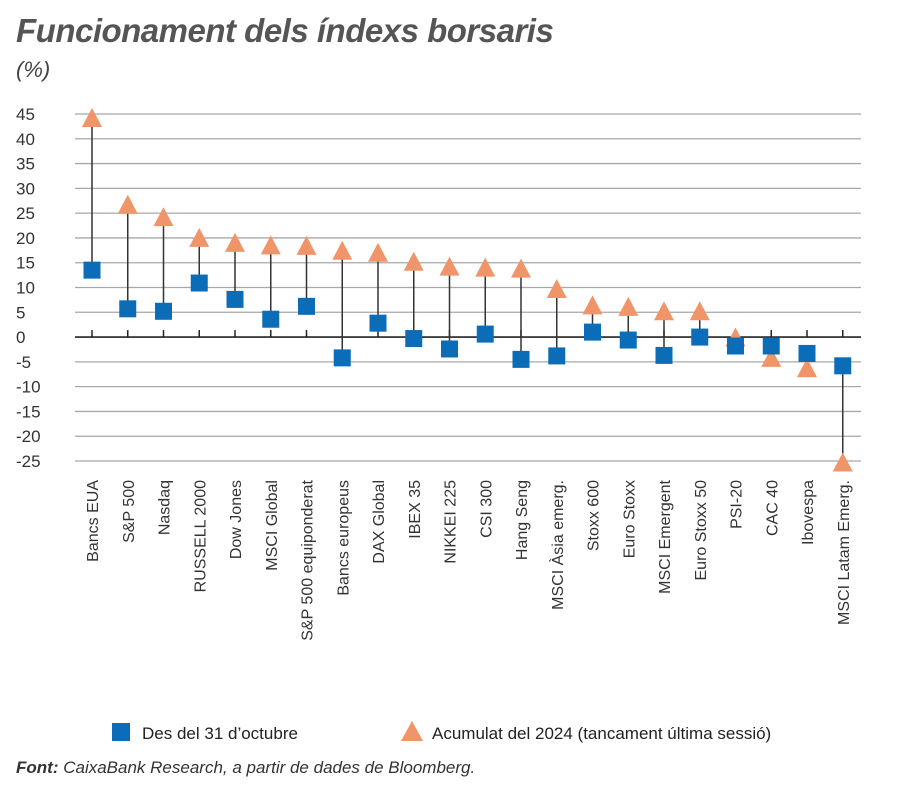  Describe the element at coordinates (594, 515) in the screenshot. I see `x-tick-label: Stoxx 600` at that location.